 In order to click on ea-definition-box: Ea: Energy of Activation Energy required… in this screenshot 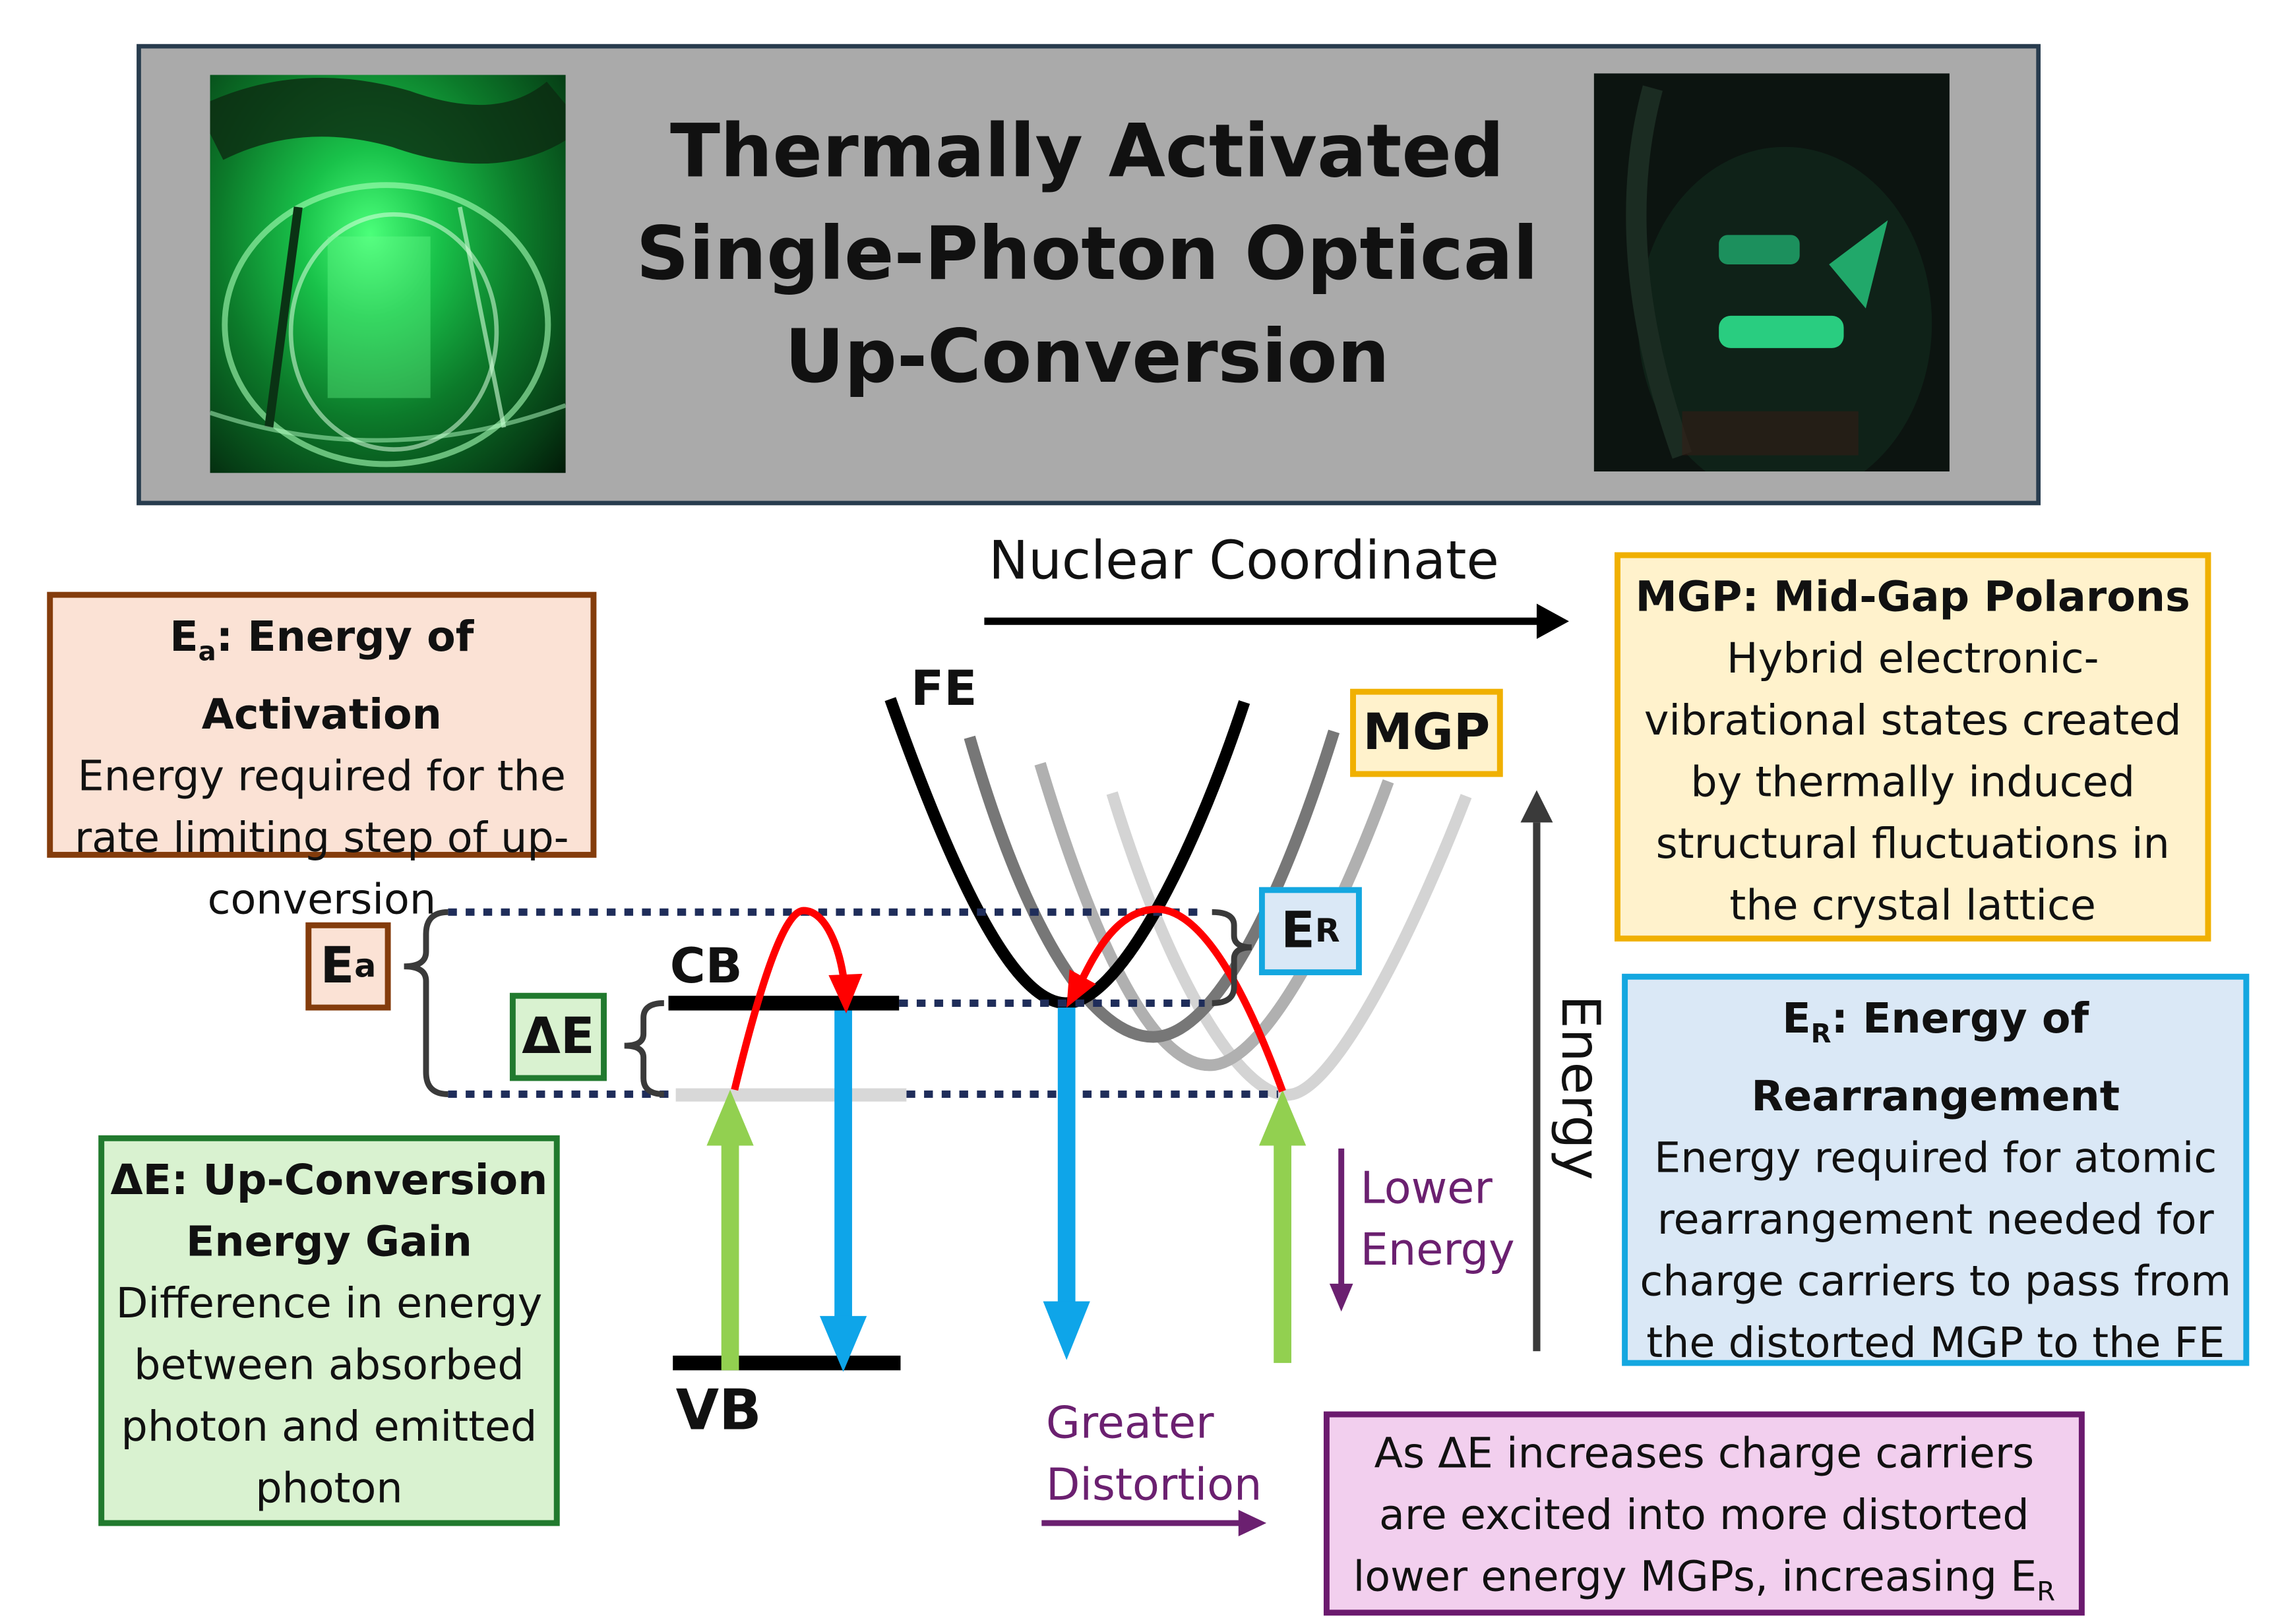, I will do `click(322, 757)`.